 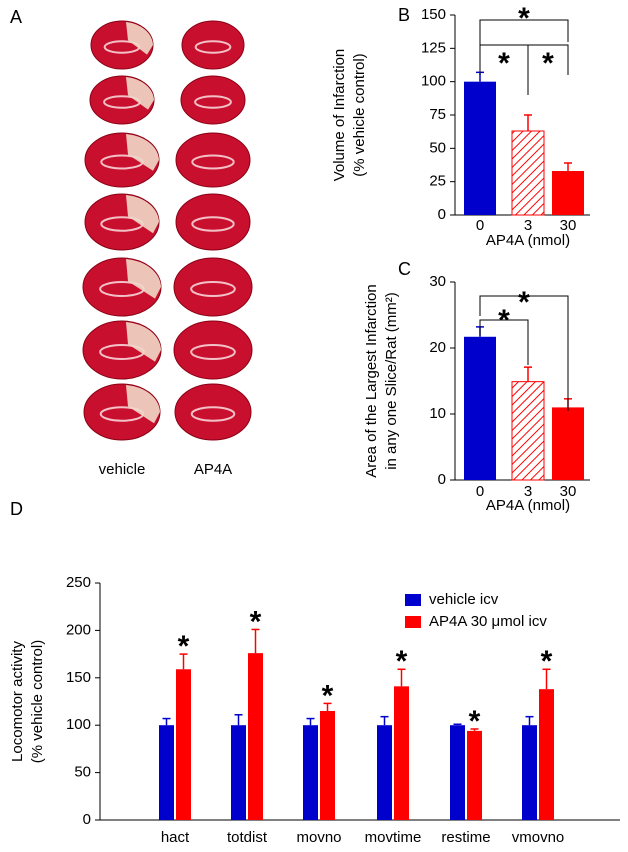 I want to click on y-tick-label: 10, so click(x=437, y=413).